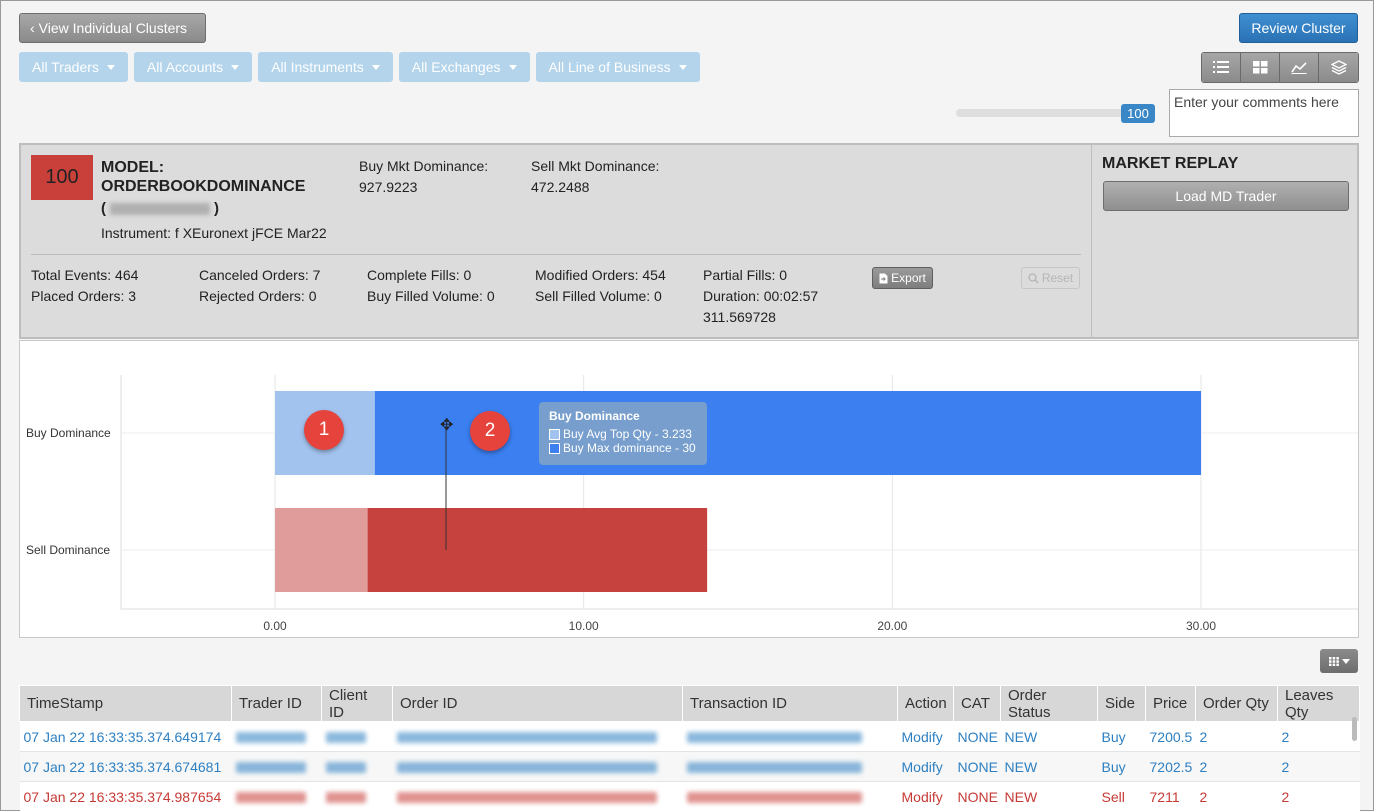 The width and height of the screenshot is (1374, 811). What do you see at coordinates (431, 296) in the screenshot?
I see `buy-filled-volume: Buy Filled Volume: 0` at bounding box center [431, 296].